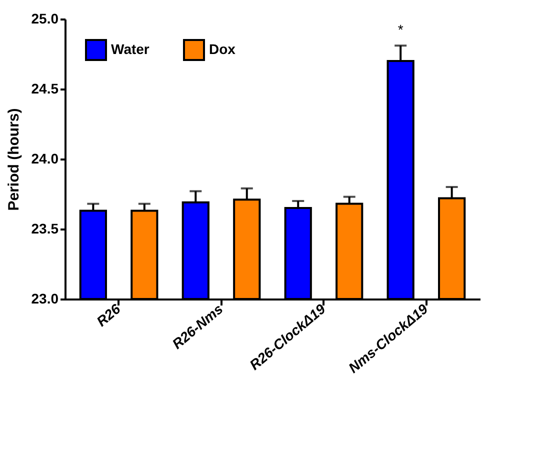  I want to click on y-axis-title: Period (hours), so click(13, 159).